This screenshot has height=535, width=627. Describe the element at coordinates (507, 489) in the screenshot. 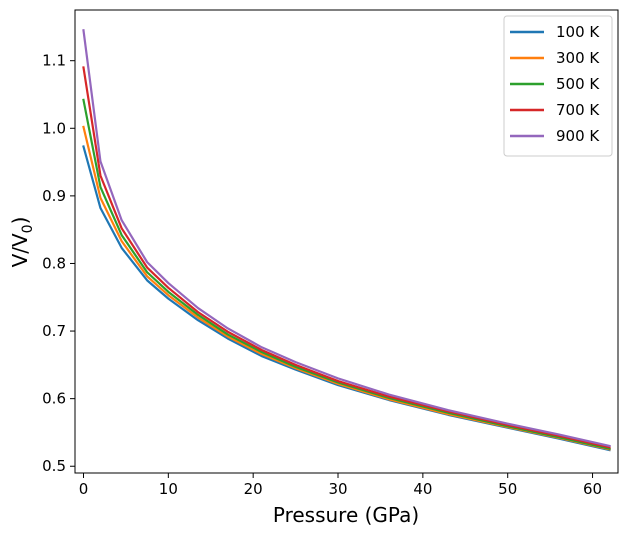

I see `x-tick-label: 50` at that location.